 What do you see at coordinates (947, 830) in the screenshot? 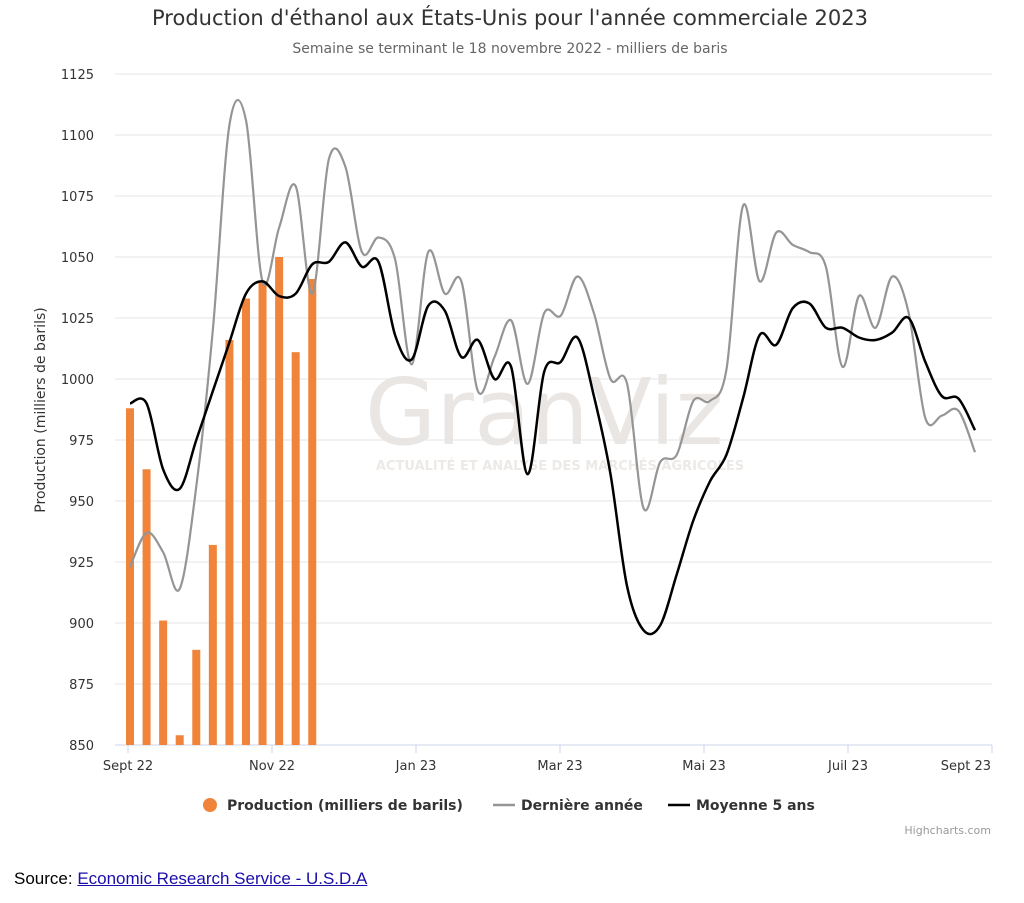
I see `highcharts-credits: Highcharts.com` at bounding box center [947, 830].